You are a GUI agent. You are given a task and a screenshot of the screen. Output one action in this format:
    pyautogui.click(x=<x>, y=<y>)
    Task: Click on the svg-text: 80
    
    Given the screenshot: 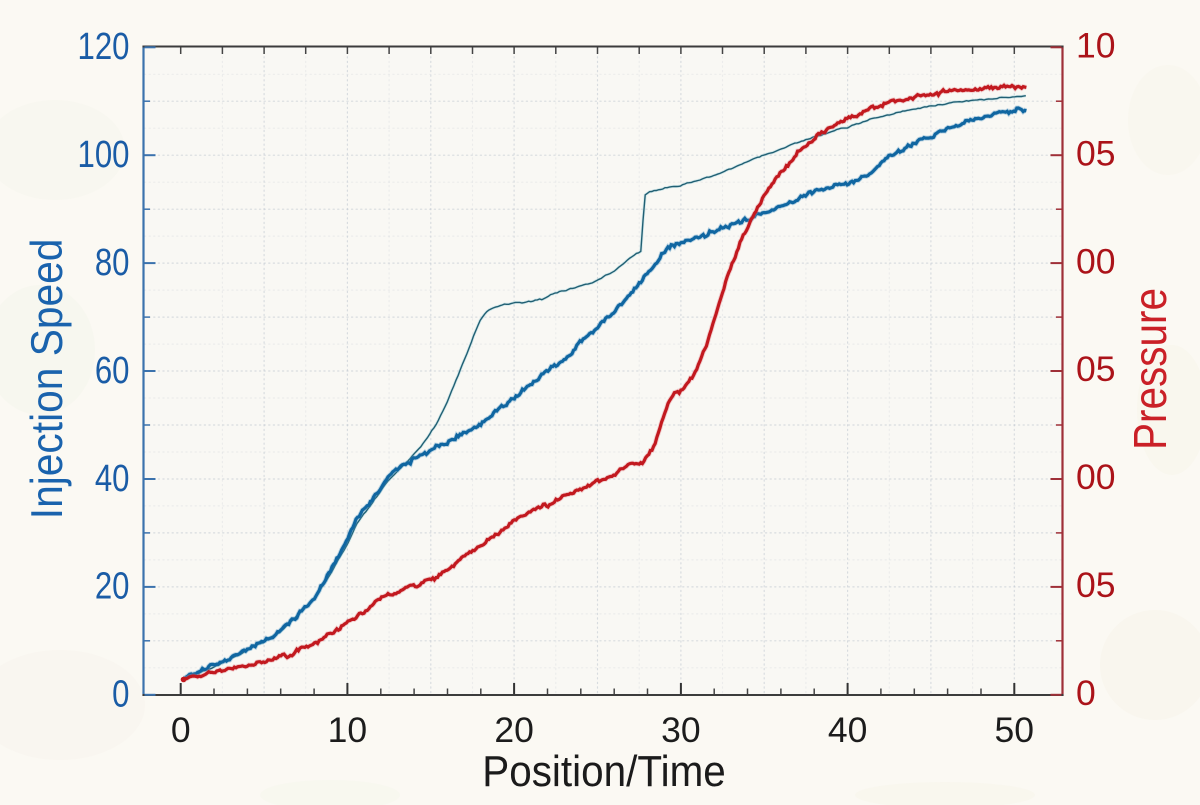 What is the action you would take?
    pyautogui.click(x=112, y=263)
    